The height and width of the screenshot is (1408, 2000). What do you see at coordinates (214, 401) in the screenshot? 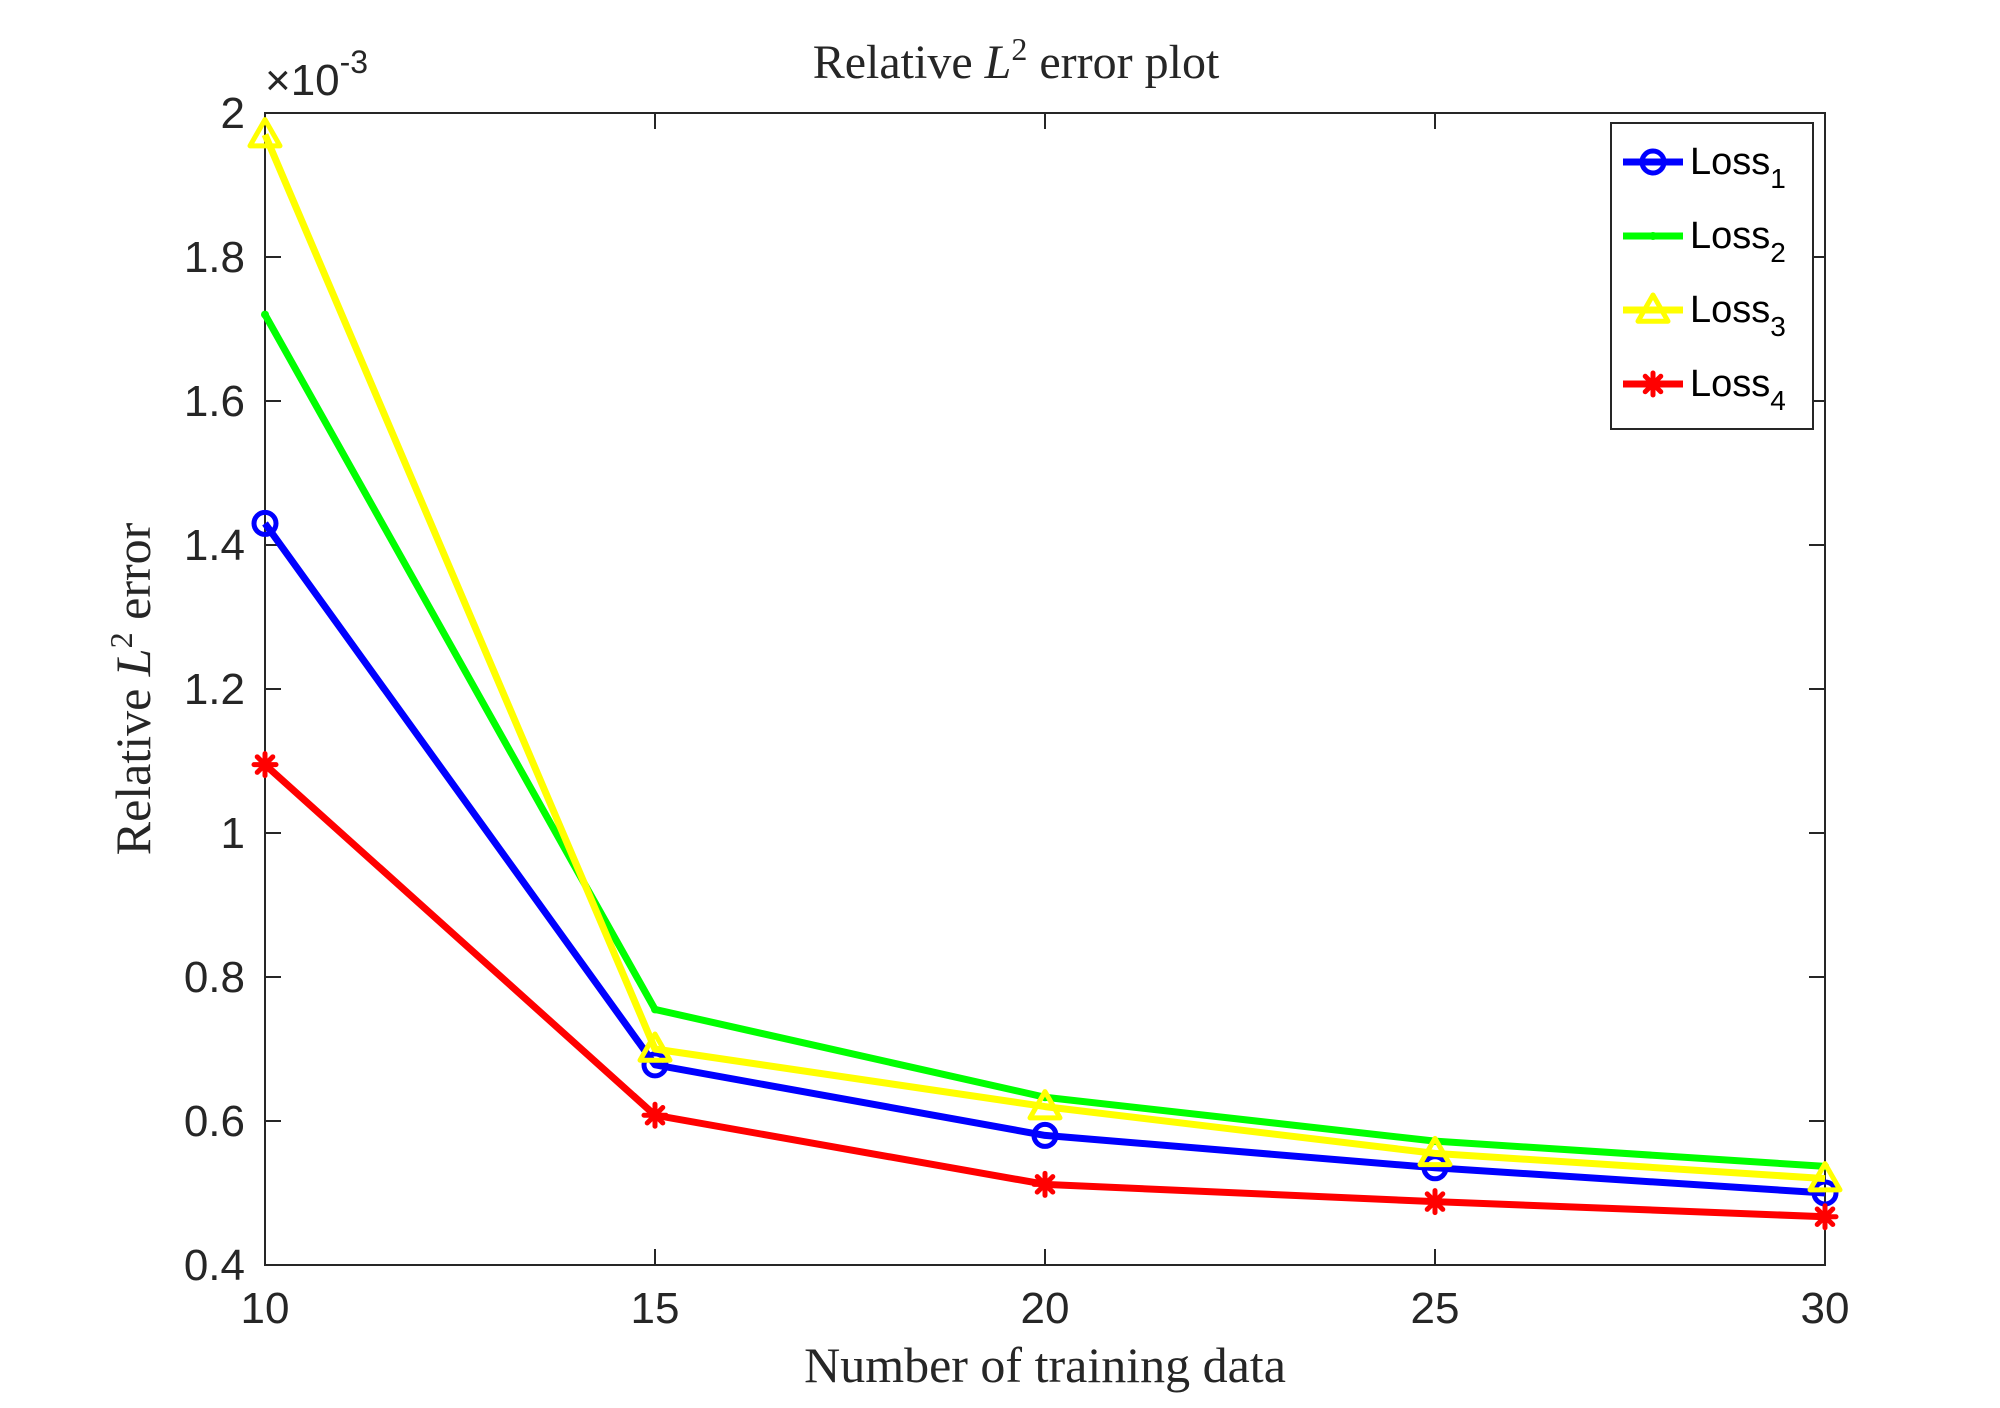
I see `y-tick-label: 1.6` at bounding box center [214, 401].